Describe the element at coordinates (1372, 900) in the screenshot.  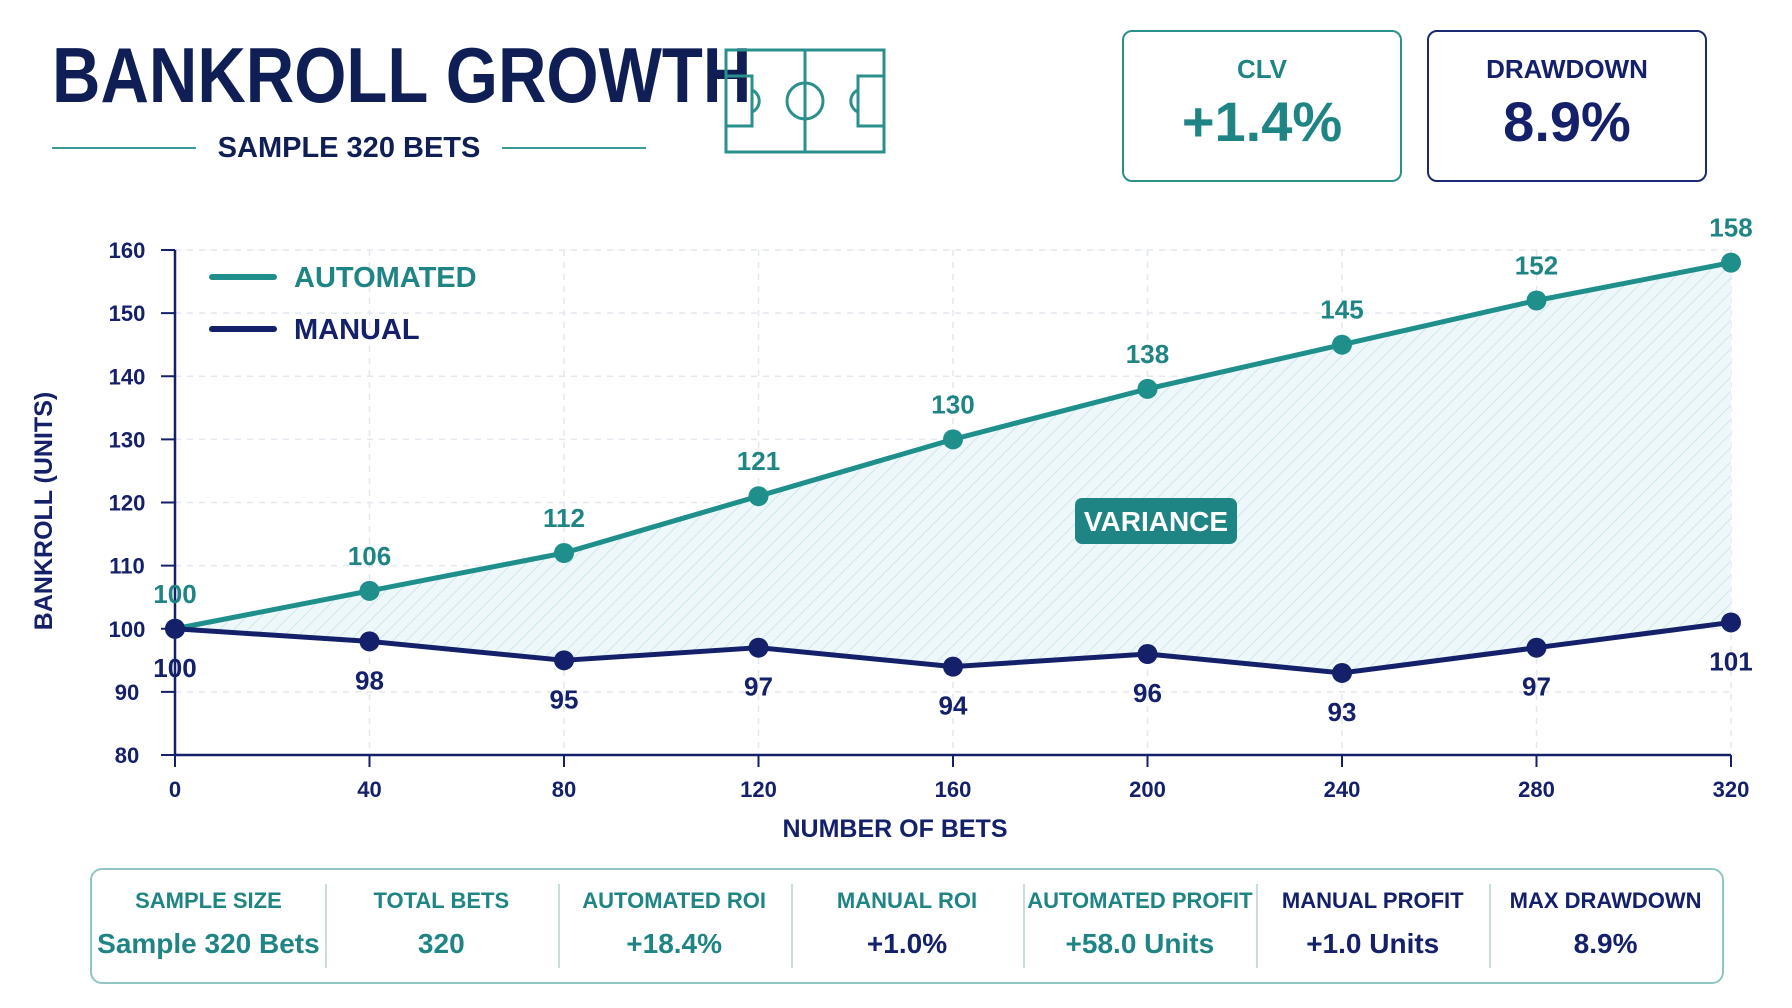
I see `stat-label: MANUAL PROFIT` at that location.